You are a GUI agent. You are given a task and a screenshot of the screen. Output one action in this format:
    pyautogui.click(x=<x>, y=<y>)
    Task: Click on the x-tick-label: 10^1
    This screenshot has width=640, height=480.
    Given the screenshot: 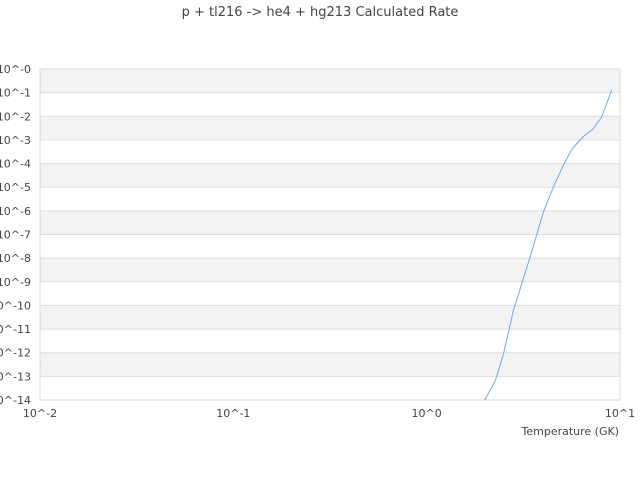 What is the action you would take?
    pyautogui.click(x=620, y=413)
    